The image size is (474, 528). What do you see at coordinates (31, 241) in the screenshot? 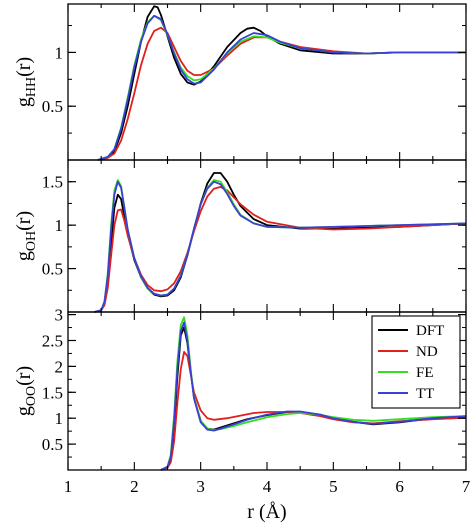
I see `y-axis-title-subscript: OH` at bounding box center [31, 241].